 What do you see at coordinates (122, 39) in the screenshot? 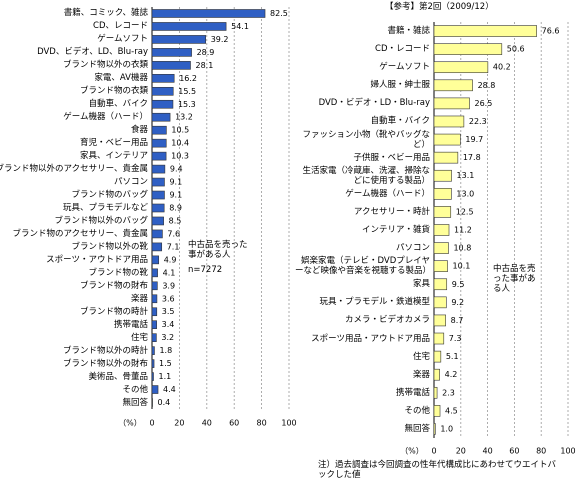
I see `category-label: ゲームソフト` at bounding box center [122, 39].